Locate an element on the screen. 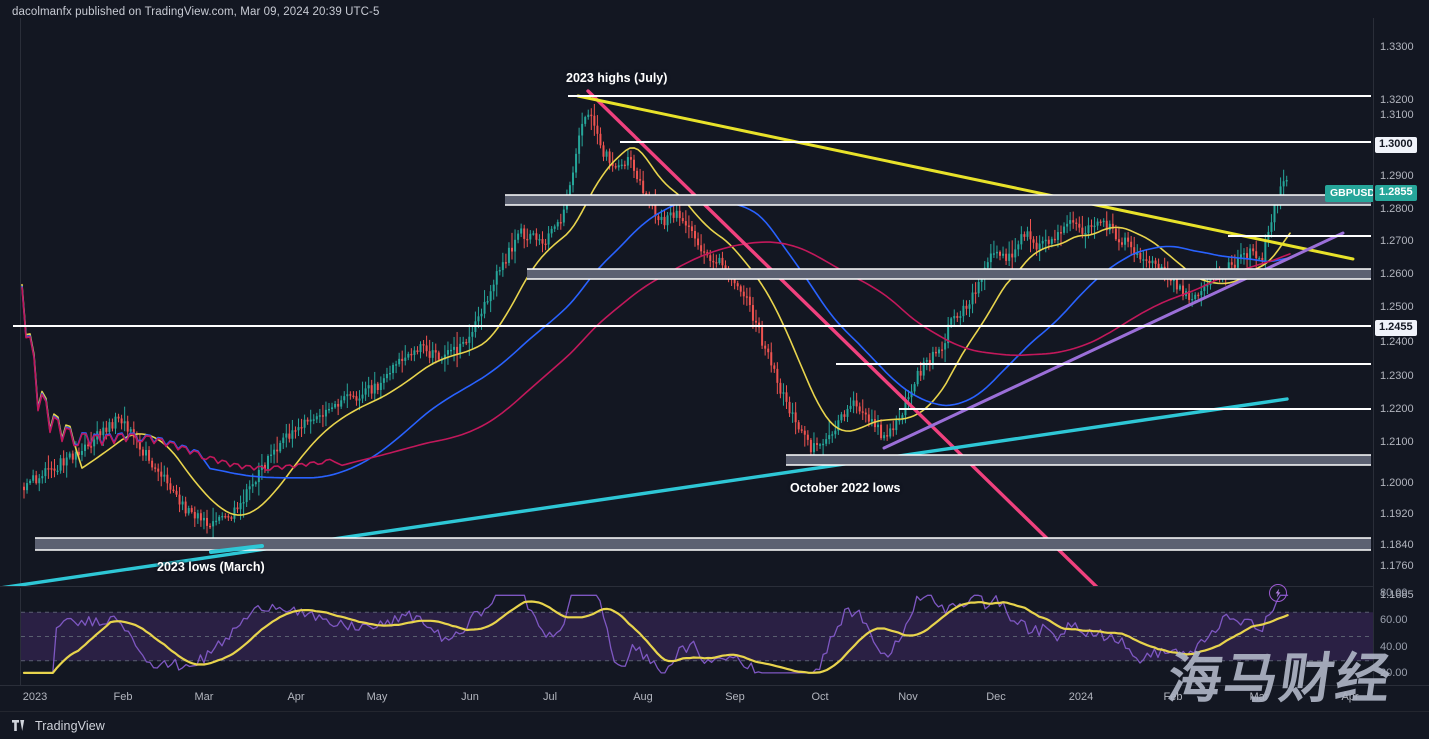 This screenshot has height=739, width=1429. rsi-tick-60.00: 60.00 is located at coordinates (1394, 620).